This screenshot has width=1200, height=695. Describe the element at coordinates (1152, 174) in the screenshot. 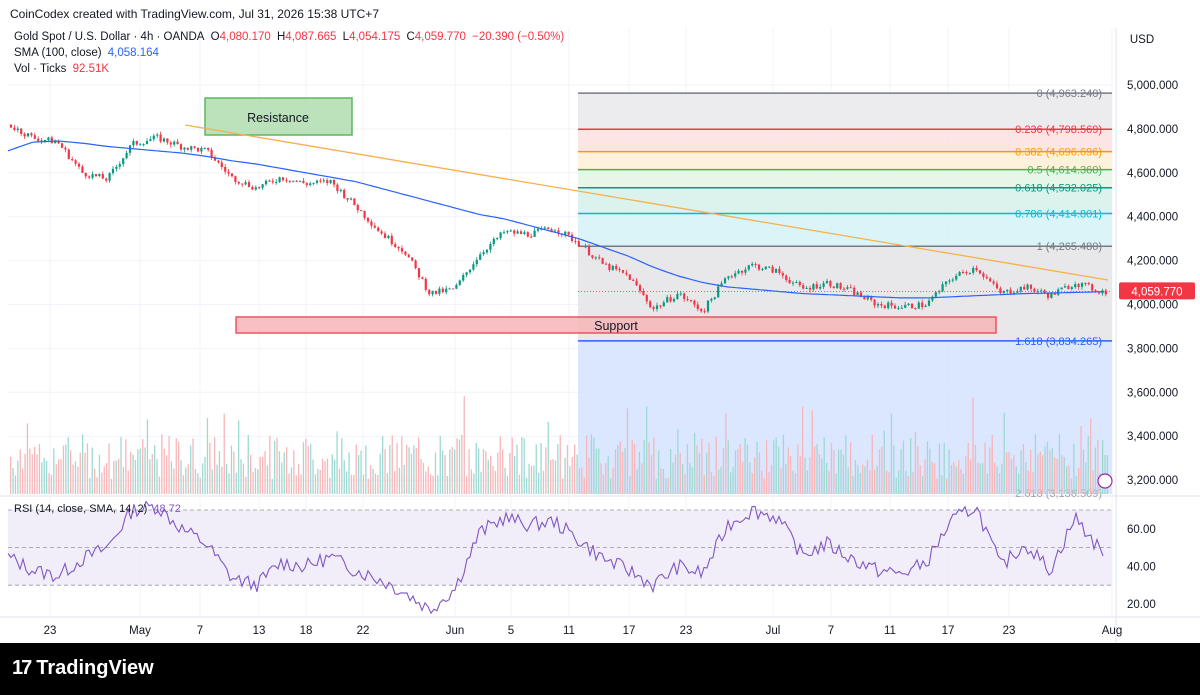

I see `price-tick-label: 4,600.000` at that location.